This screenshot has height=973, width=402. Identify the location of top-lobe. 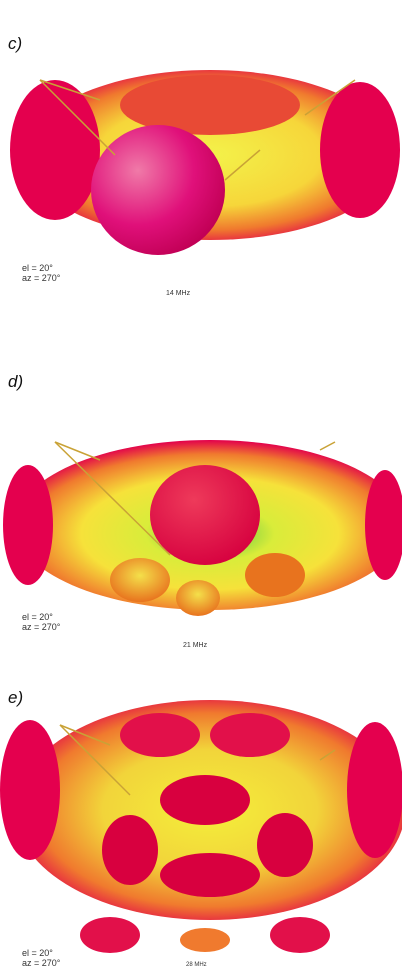
(210, 105).